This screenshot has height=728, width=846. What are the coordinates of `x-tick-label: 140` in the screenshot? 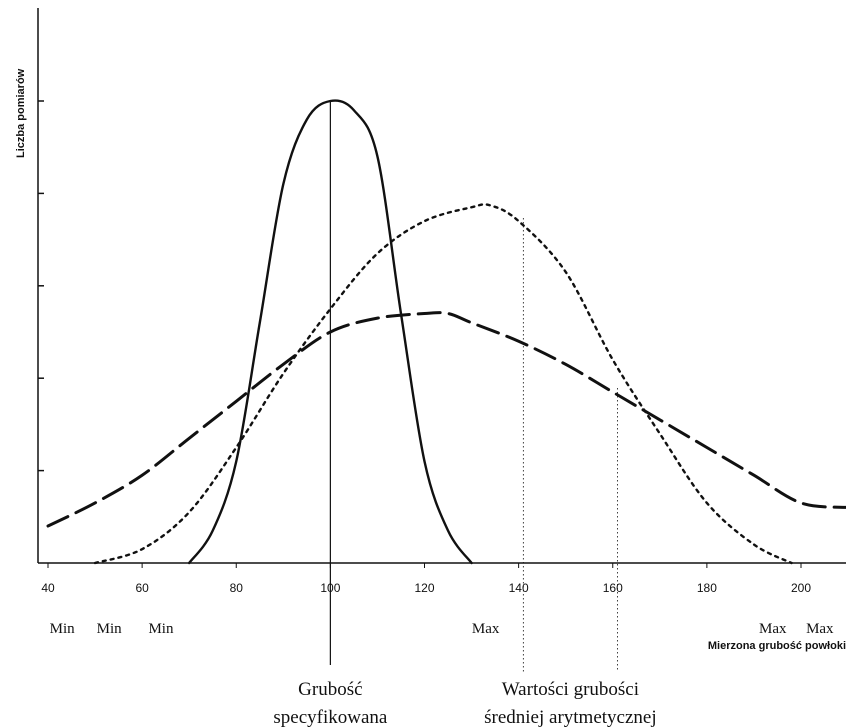 It's located at (519, 588).